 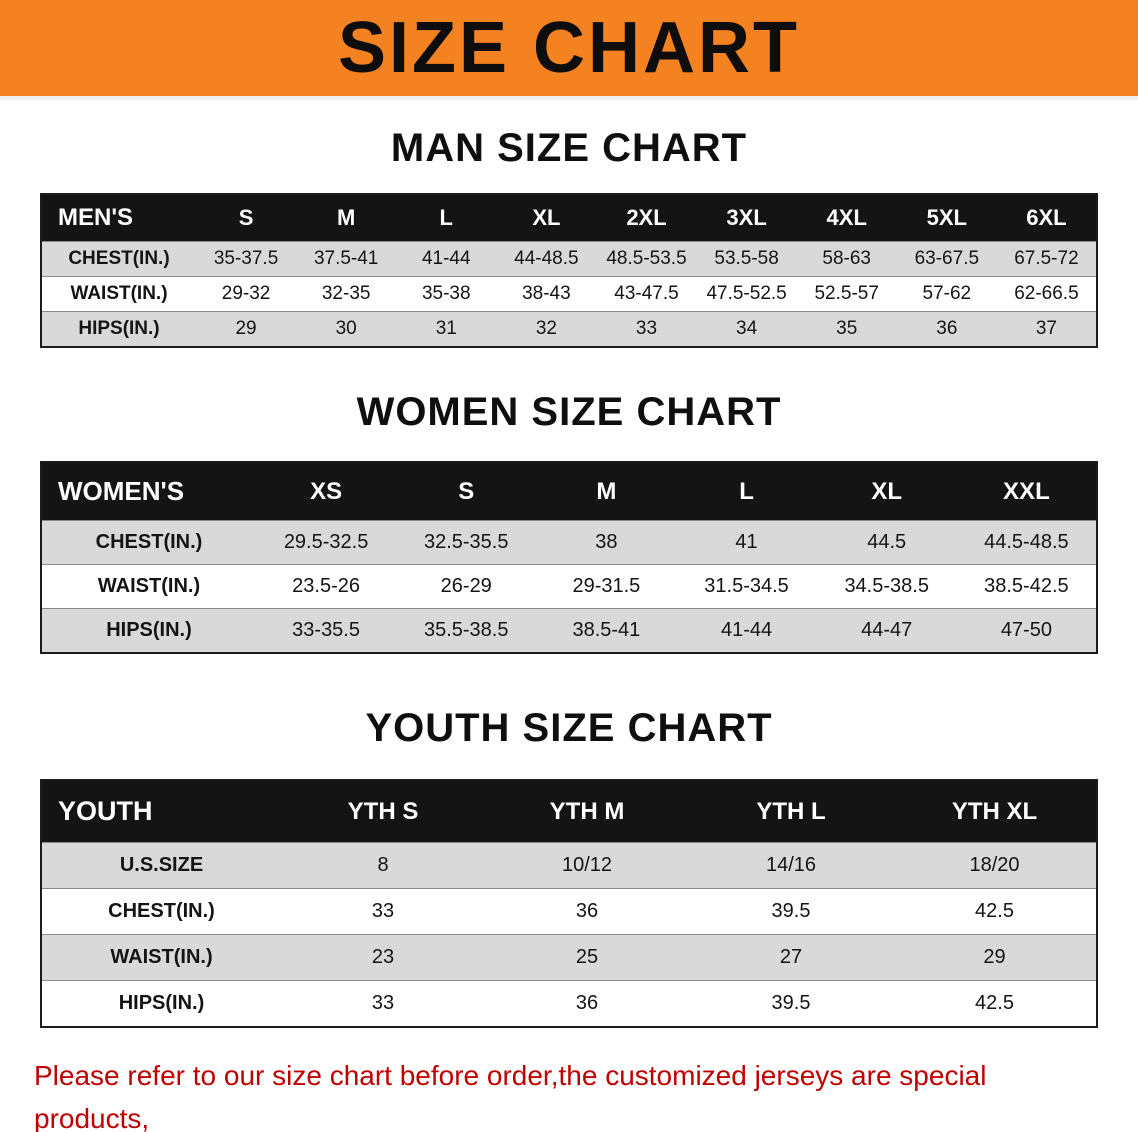 What do you see at coordinates (887, 542) in the screenshot?
I see `measurement-cell: 44.5` at bounding box center [887, 542].